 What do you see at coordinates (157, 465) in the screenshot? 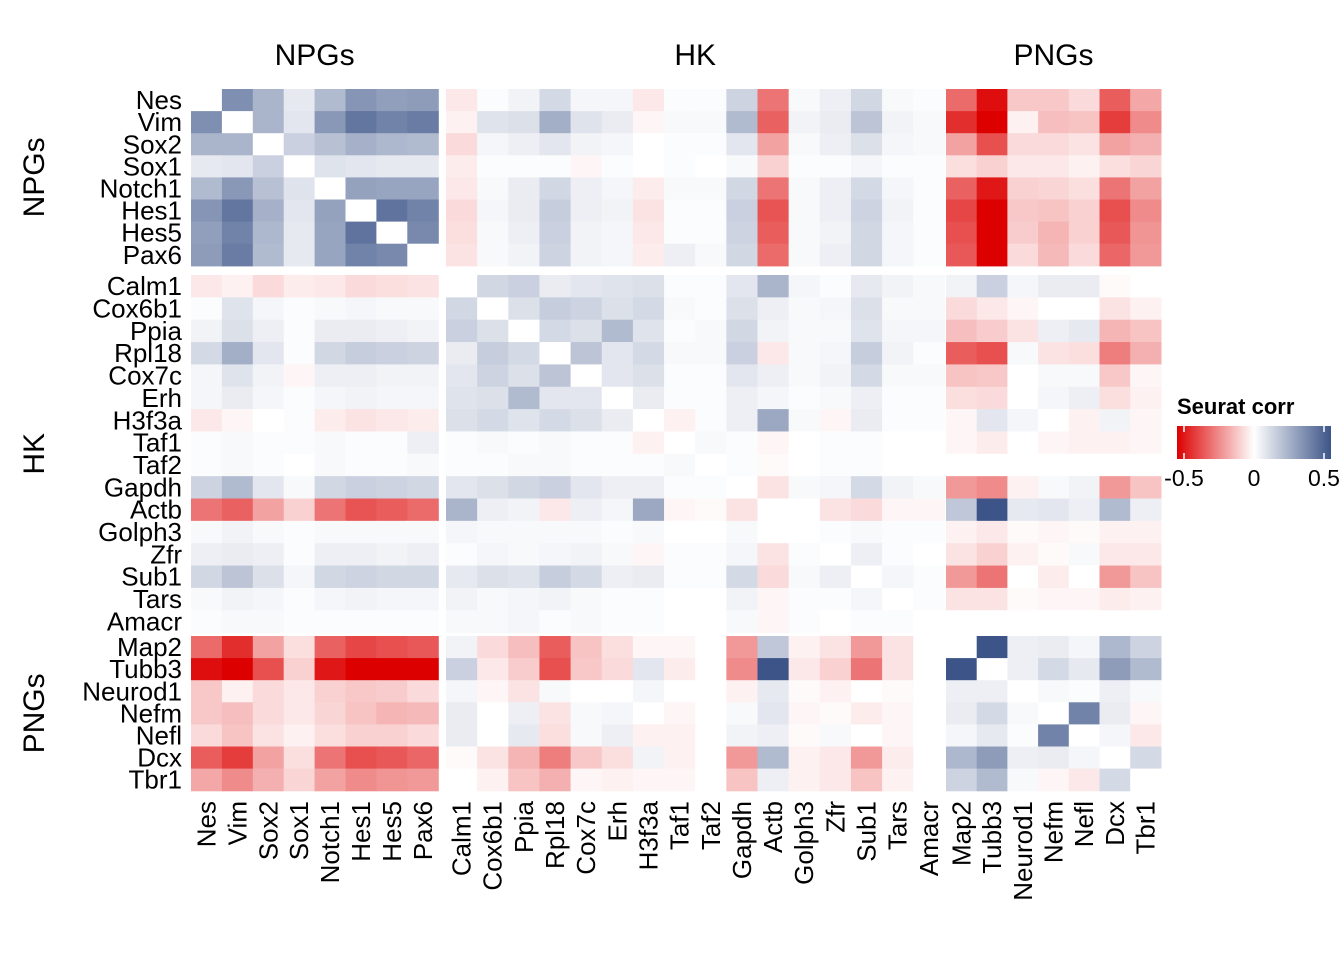
I see `row-label: Taf2` at bounding box center [157, 465].